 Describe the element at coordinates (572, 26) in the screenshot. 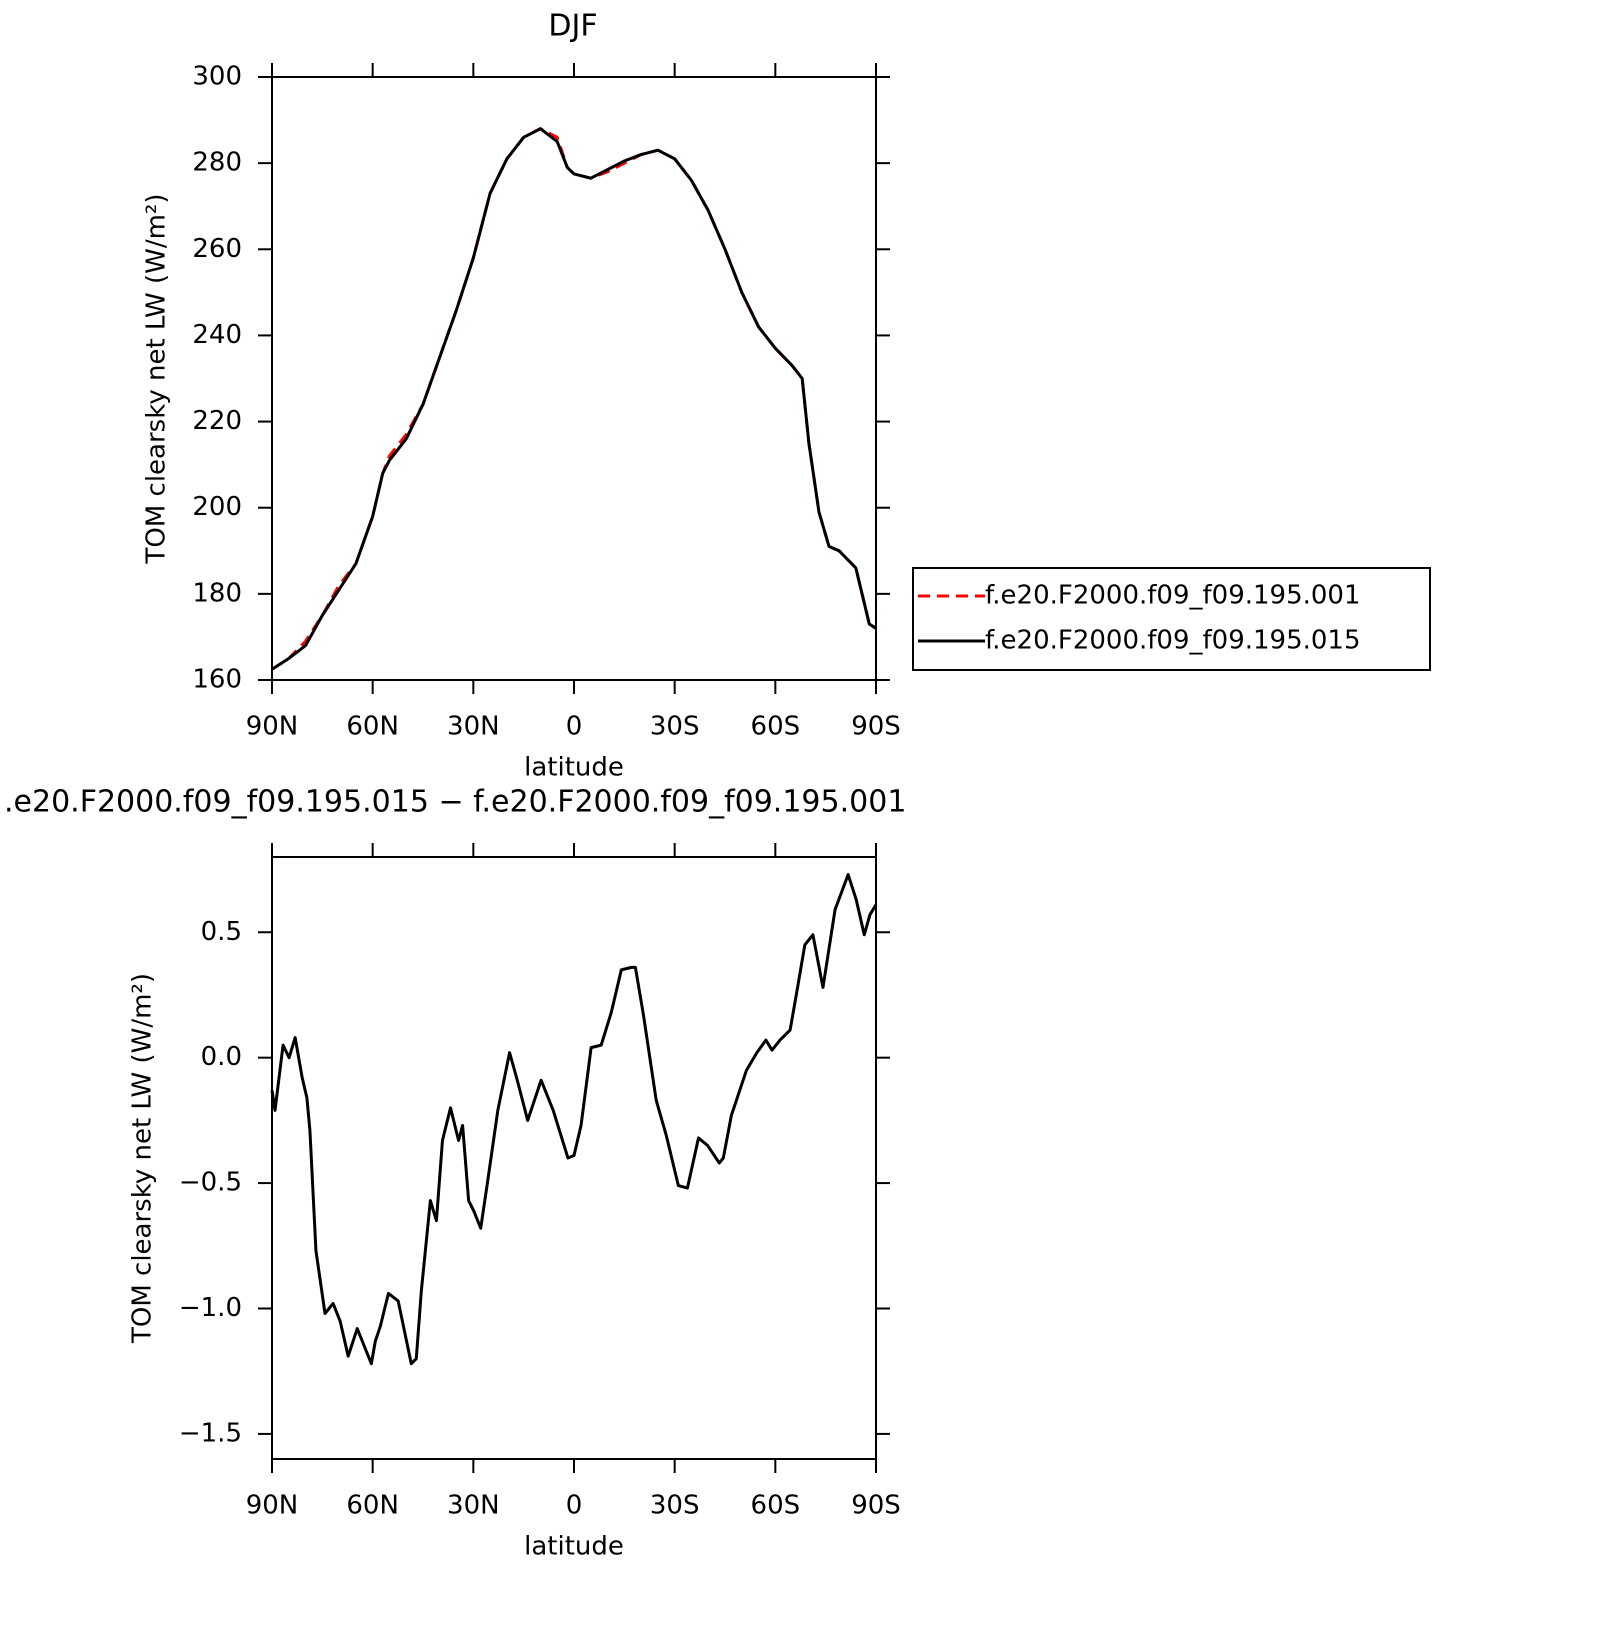

I see `chart-title: DJF` at that location.